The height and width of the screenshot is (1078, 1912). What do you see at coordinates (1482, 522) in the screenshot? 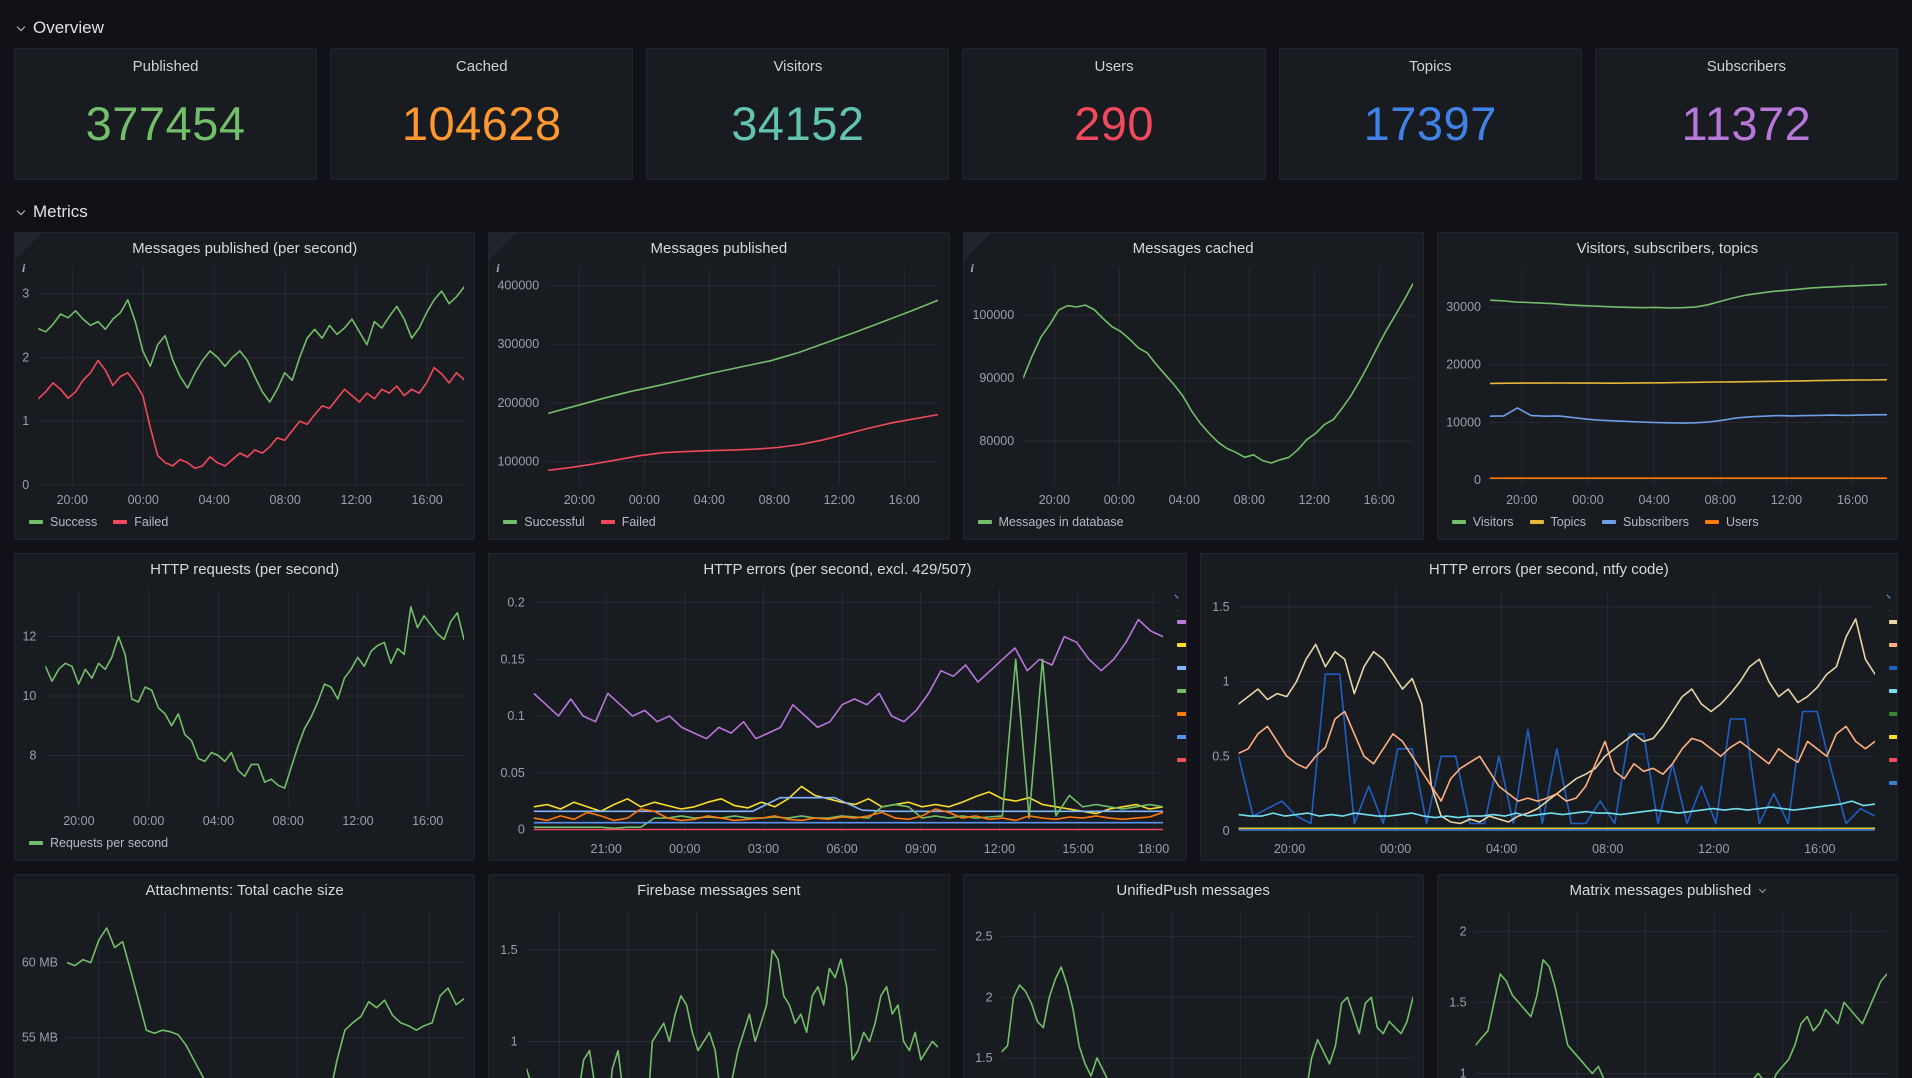
I see `legend-item-visitors: Visitors` at bounding box center [1482, 522].